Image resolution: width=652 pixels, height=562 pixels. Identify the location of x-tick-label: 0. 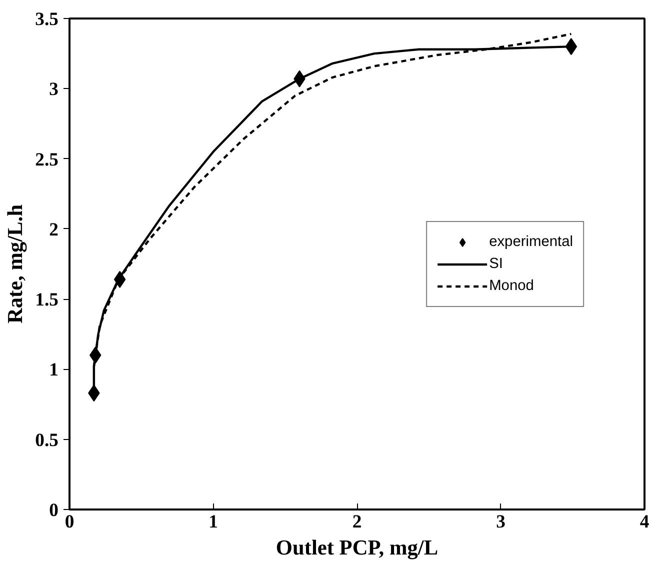
(69, 522).